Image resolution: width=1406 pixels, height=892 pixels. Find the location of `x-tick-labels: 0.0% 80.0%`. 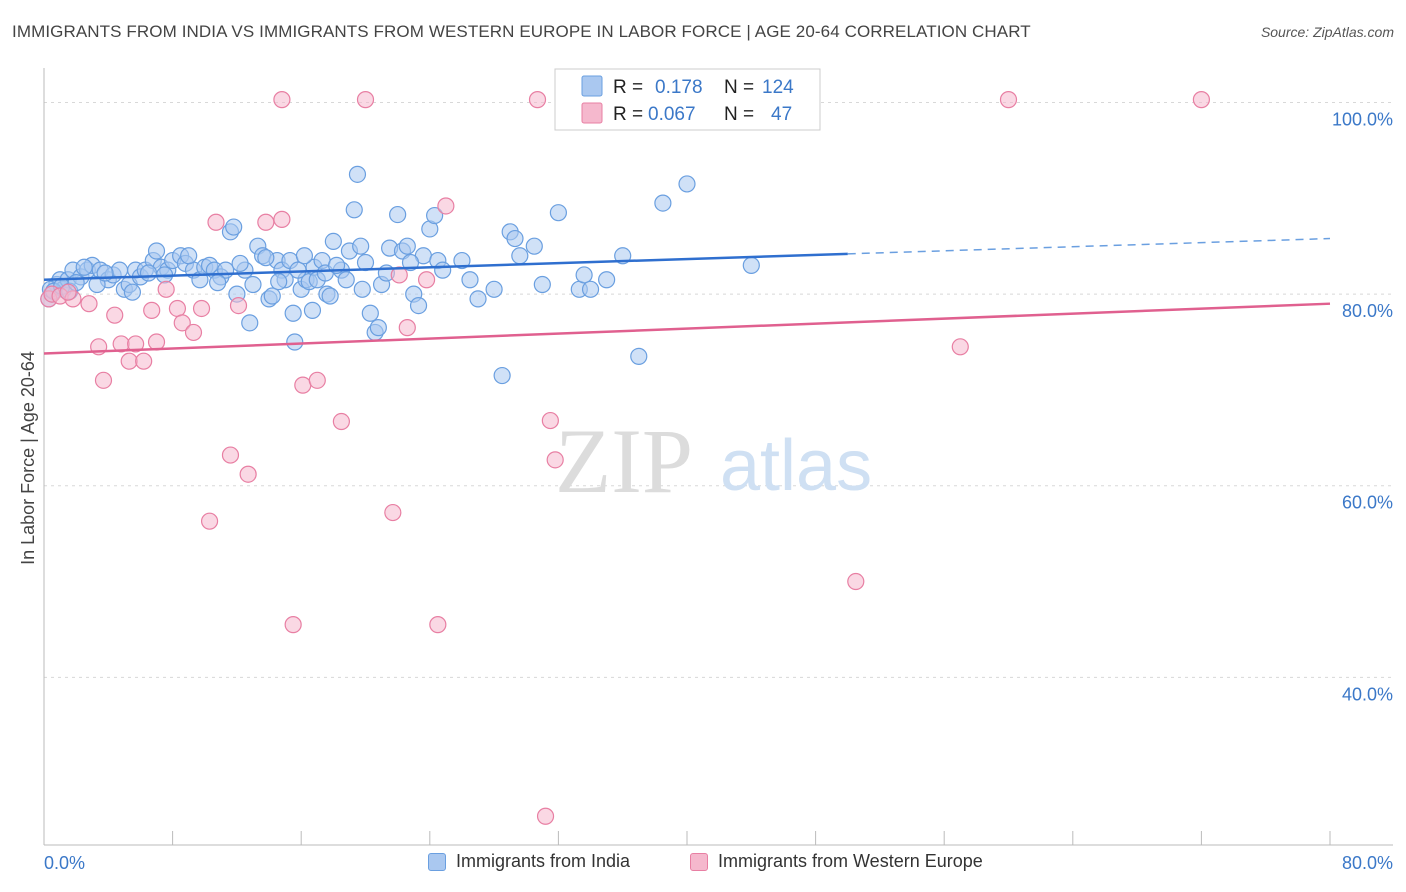

x-tick-labels: 0.0% 80.0% is located at coordinates (718, 863).